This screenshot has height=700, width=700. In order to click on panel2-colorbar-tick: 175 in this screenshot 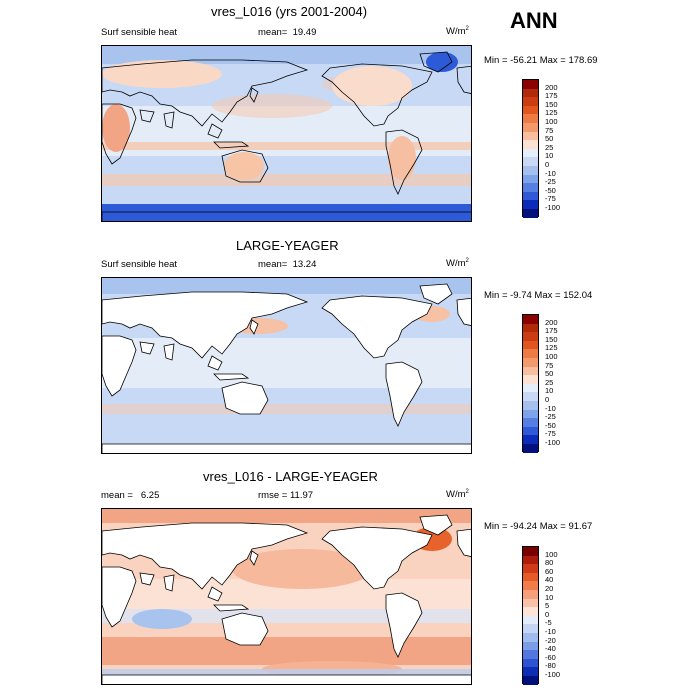, I will do `click(551, 331)`.